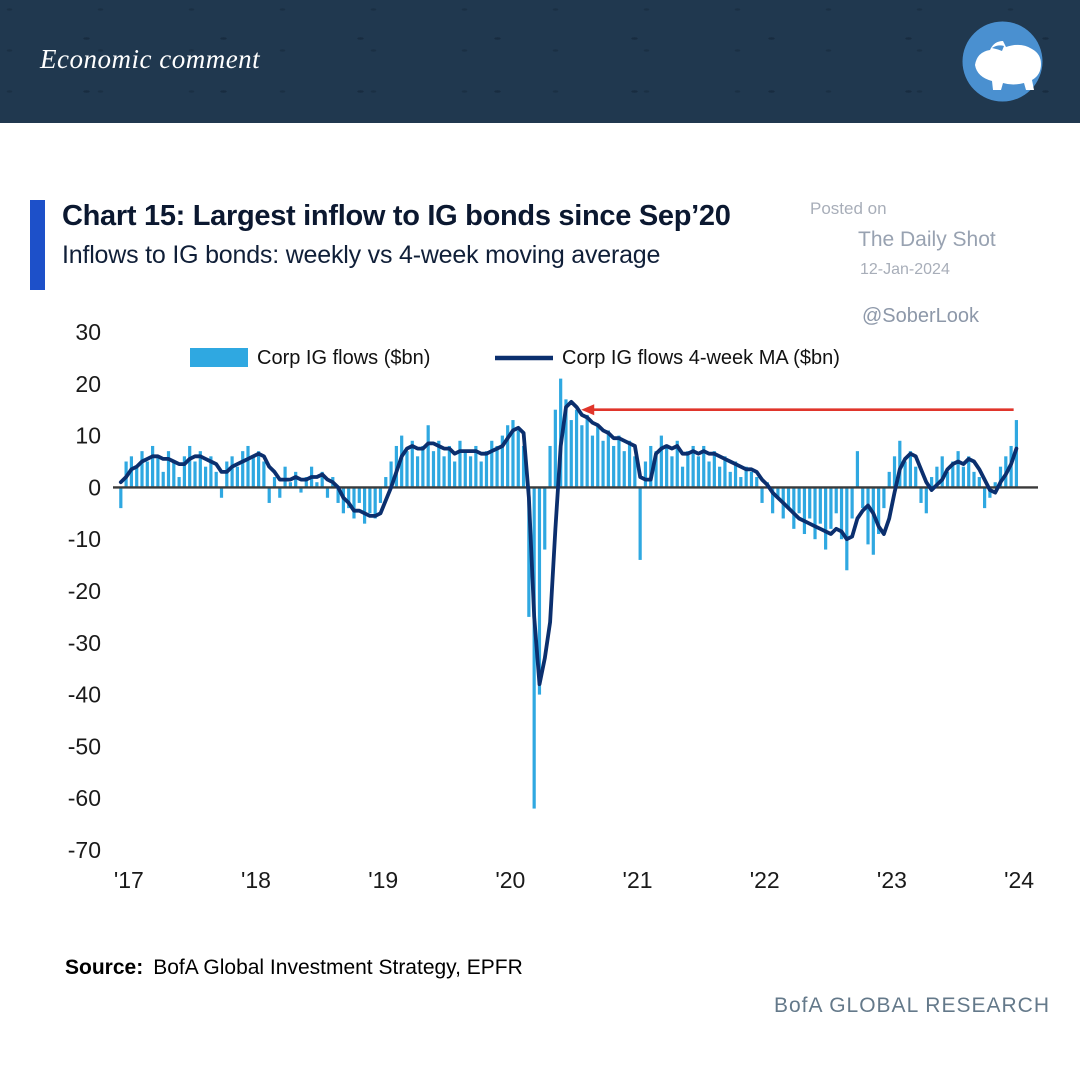  Describe the element at coordinates (905, 269) in the screenshot. I see `watermark-date: 12-Jan-2024` at that location.